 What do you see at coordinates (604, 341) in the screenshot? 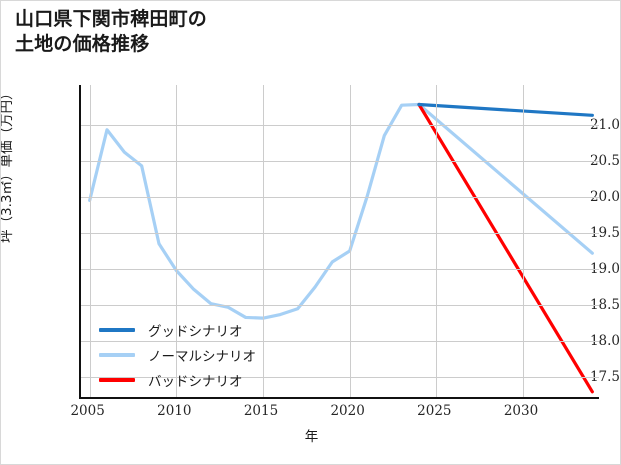
I see `y-axis-tick-label: 18.0` at bounding box center [604, 341].